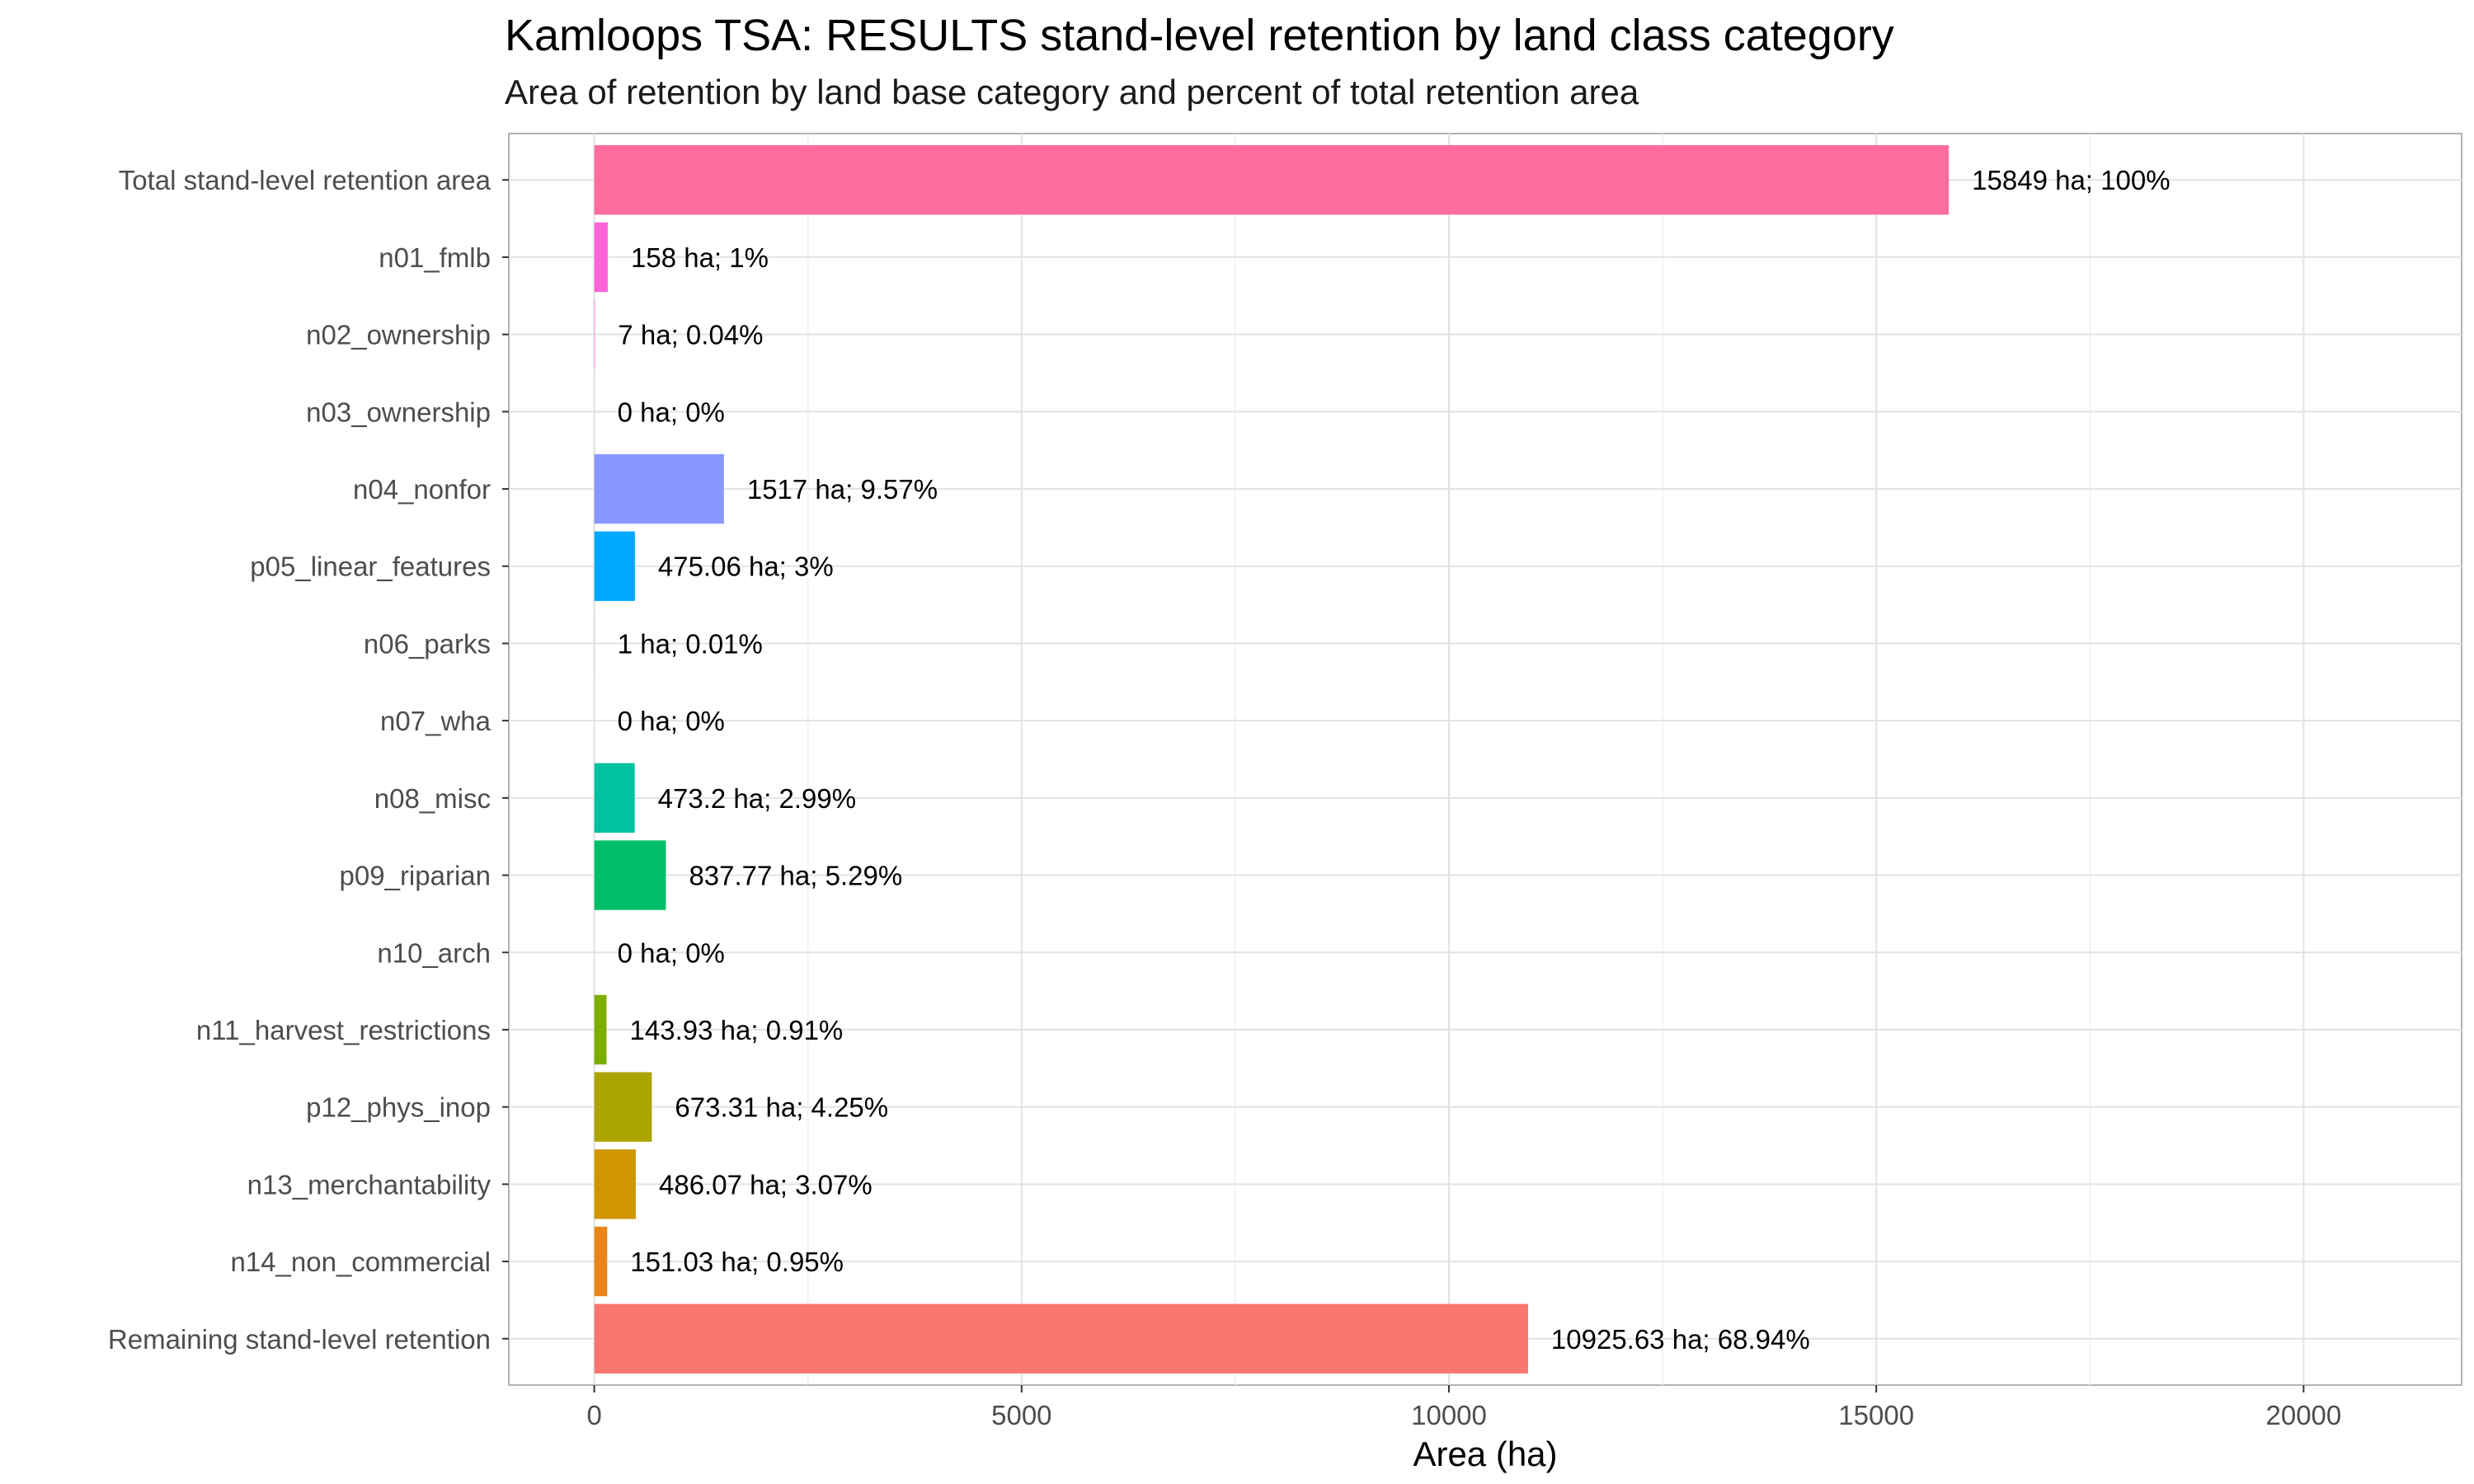  Describe the element at coordinates (2303, 1415) in the screenshot. I see `x-tick-label: 20000` at that location.